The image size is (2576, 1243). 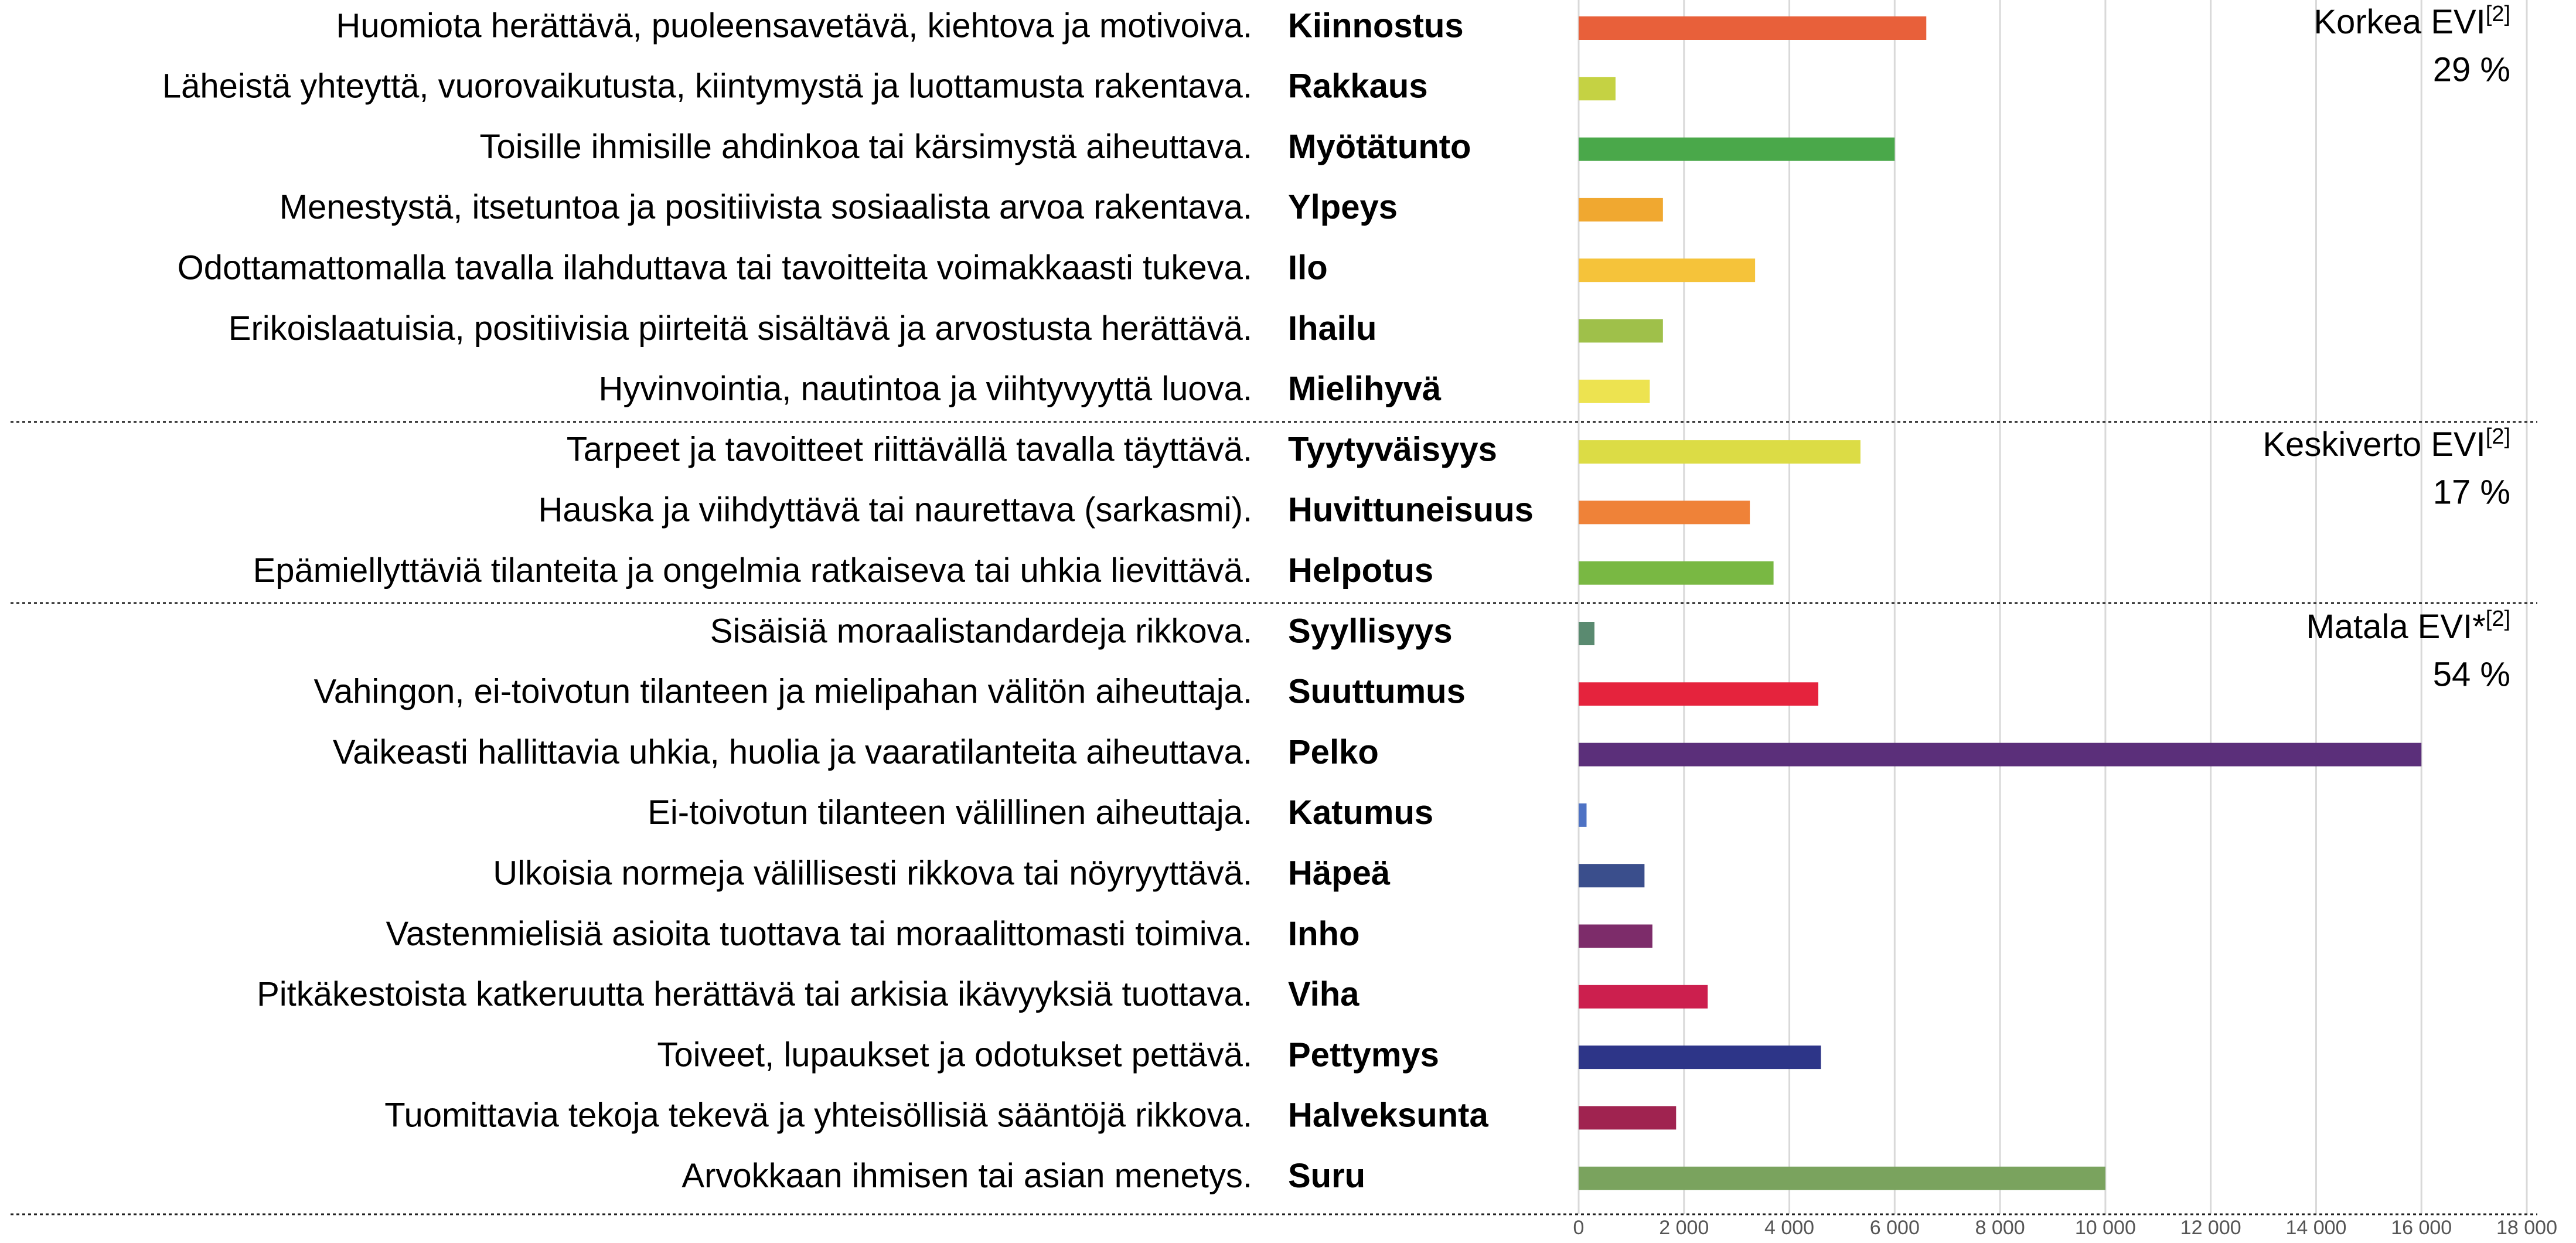 I want to click on group-label: Korkea EVI[2], so click(x=2411, y=21).